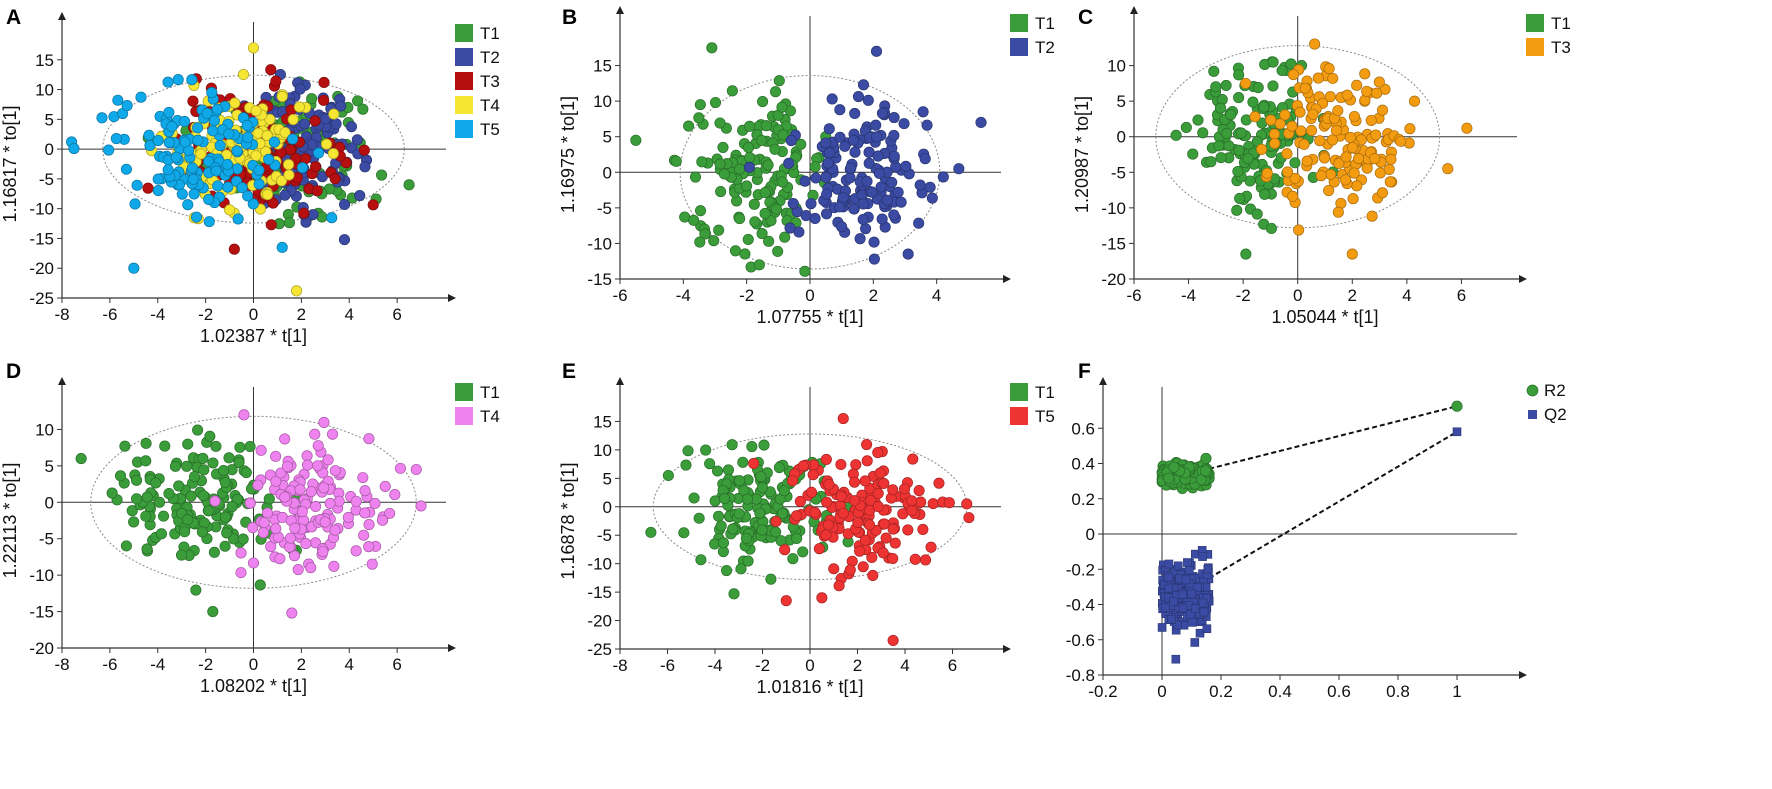 Image resolution: width=1772 pixels, height=789 pixels. Describe the element at coordinates (1561, 47) in the screenshot. I see `legend-label: T3` at that location.